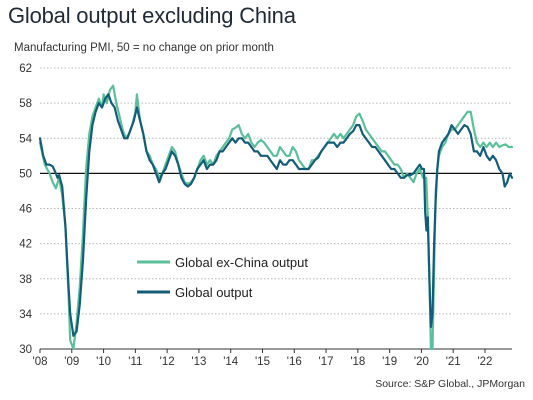 This screenshot has height=400, width=533. What do you see at coordinates (326, 362) in the screenshot?
I see `x-tick-label-9: '17` at bounding box center [326, 362].